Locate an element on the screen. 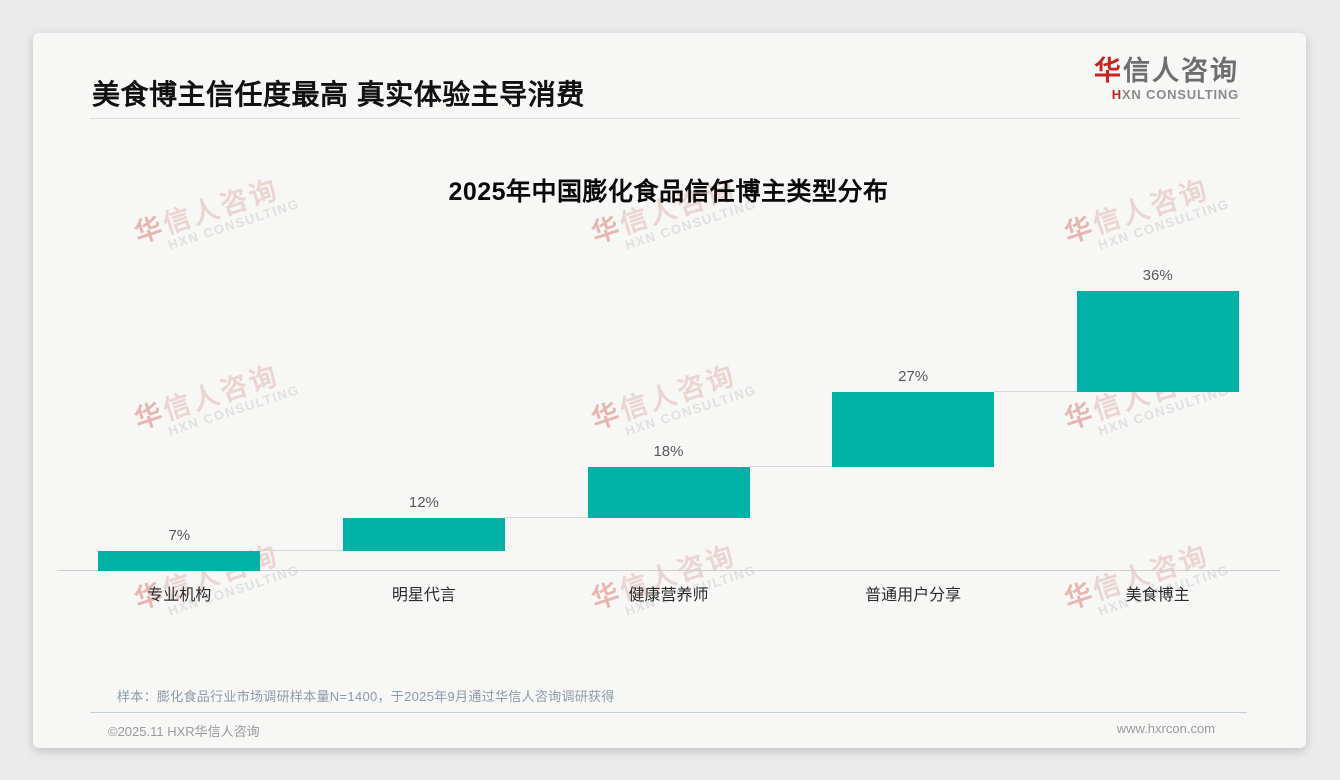 The height and width of the screenshot is (780, 1340). value-label: 27% is located at coordinates (913, 376).